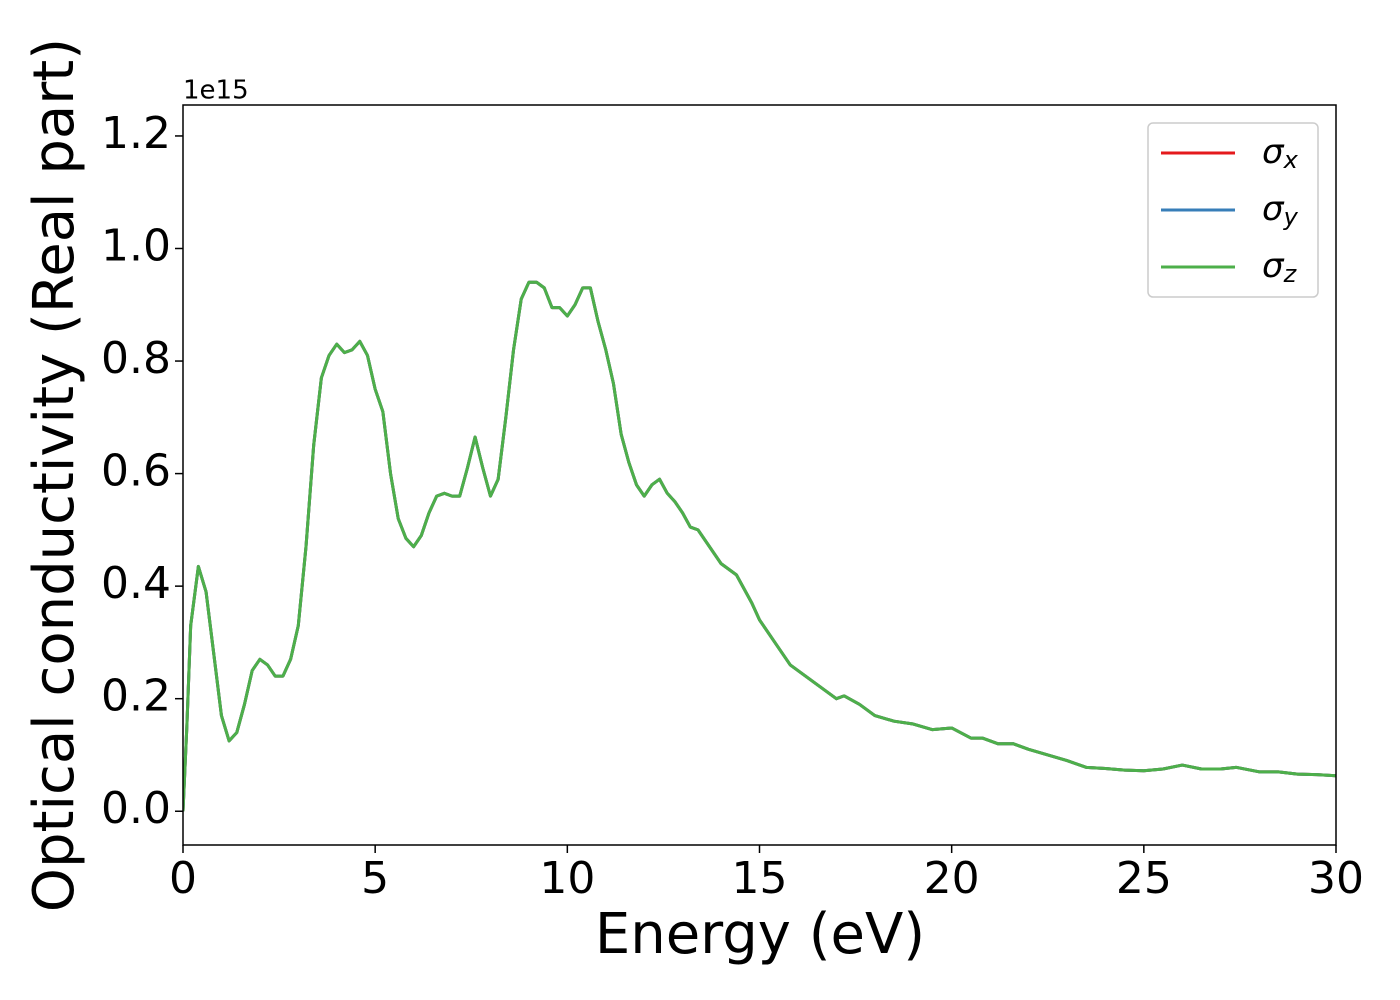  I want to click on y-axis-label: Optical conductivity (Real part), so click(54, 475).